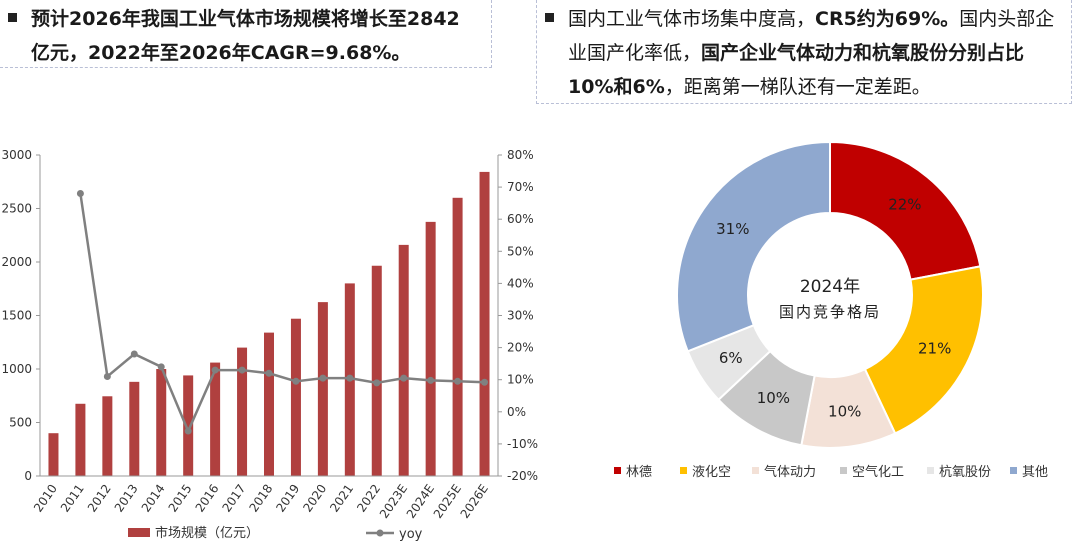  I want to click on right-callout-line-3: 10%和6%，距离第一梯队还有一定差距。, so click(749, 87).